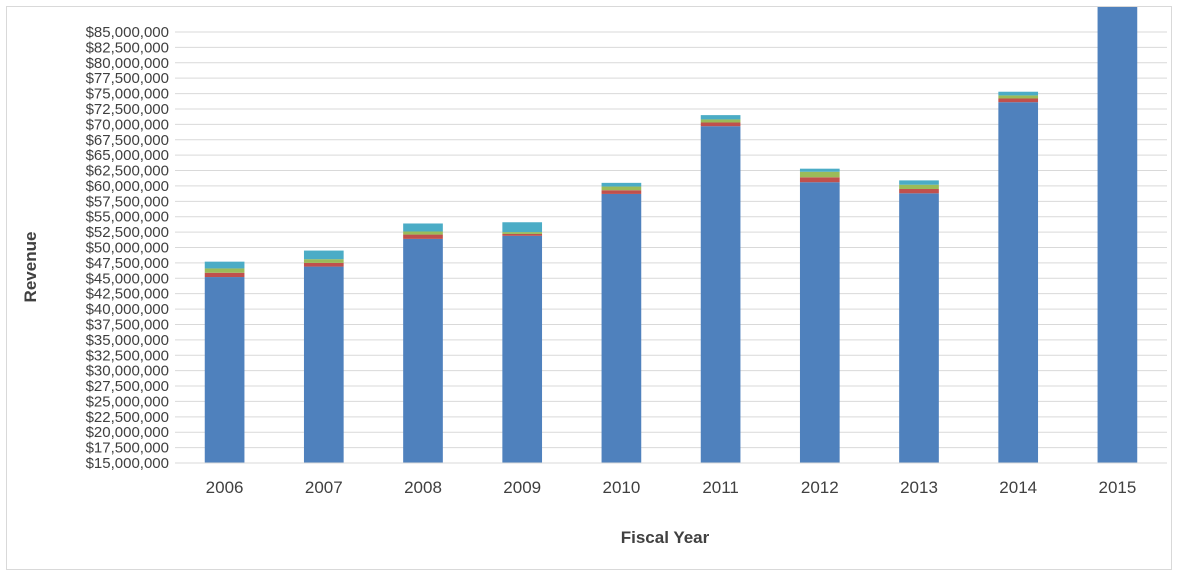 This screenshot has width=1180, height=577. Describe the element at coordinates (127, 355) in the screenshot. I see `y-tick-label: $32,500,000` at that location.